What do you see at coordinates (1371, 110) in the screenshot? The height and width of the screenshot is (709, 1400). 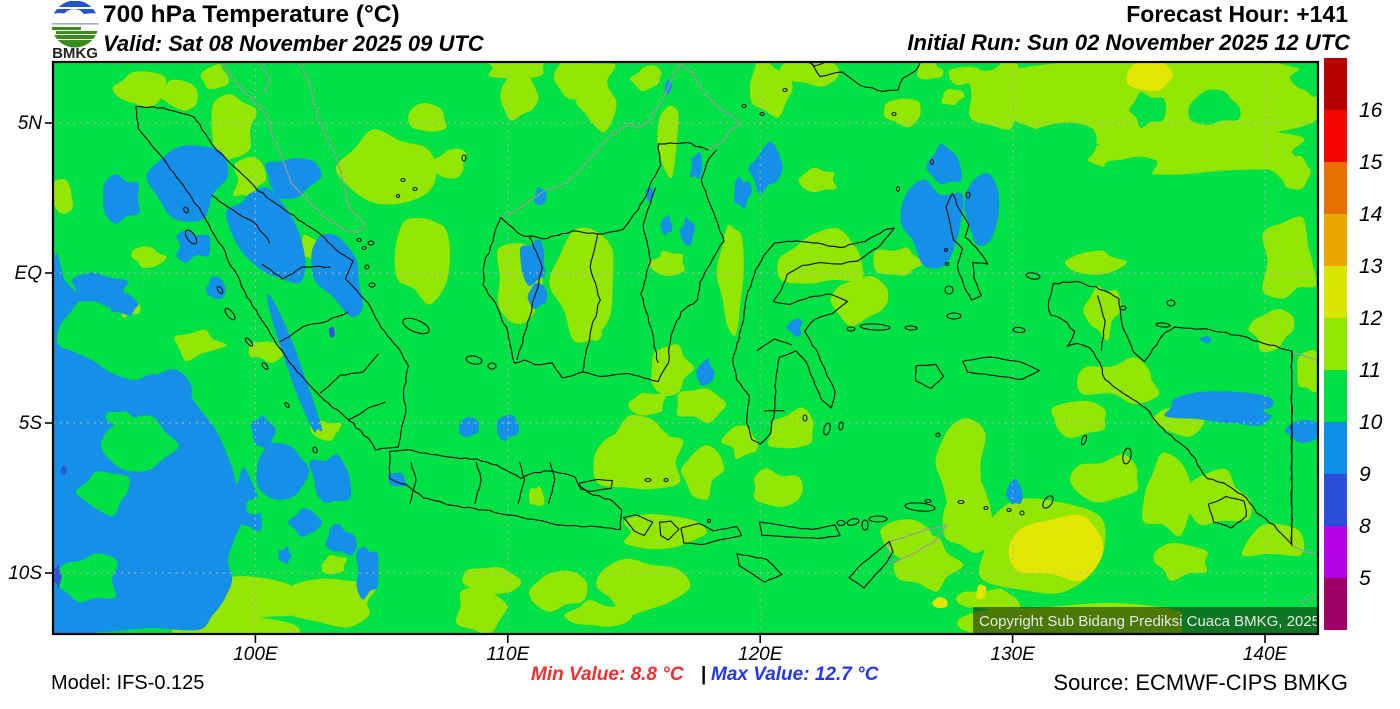 I see `svg-text: 16` at bounding box center [1371, 110].